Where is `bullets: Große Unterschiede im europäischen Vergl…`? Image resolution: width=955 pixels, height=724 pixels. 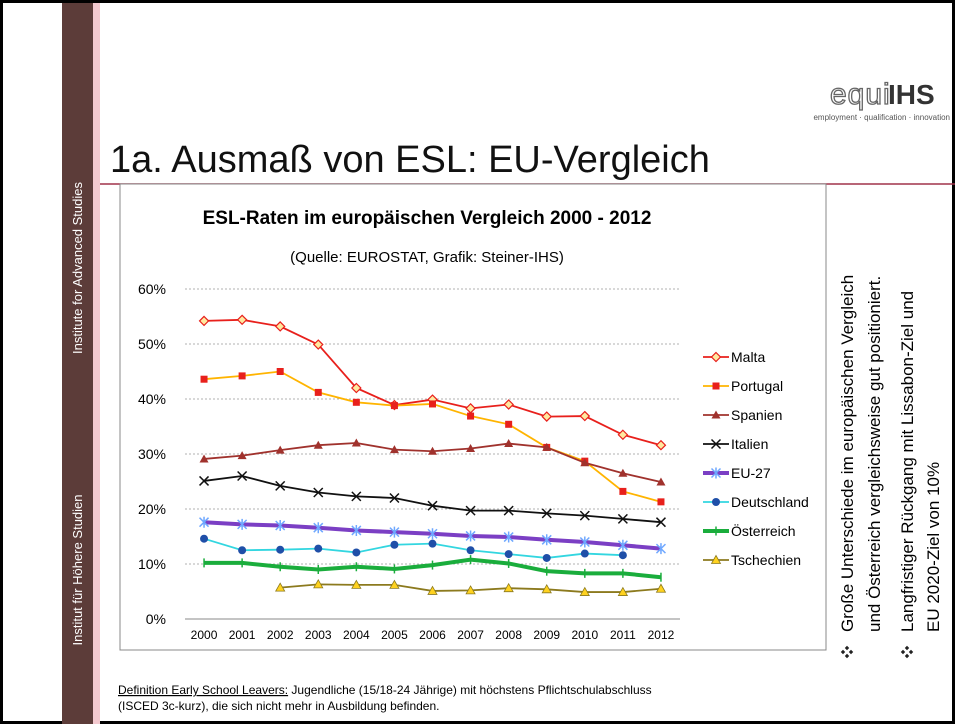
bullets: Große Unterschiede im europäischen Vergl… is located at coordinates (890, 467).